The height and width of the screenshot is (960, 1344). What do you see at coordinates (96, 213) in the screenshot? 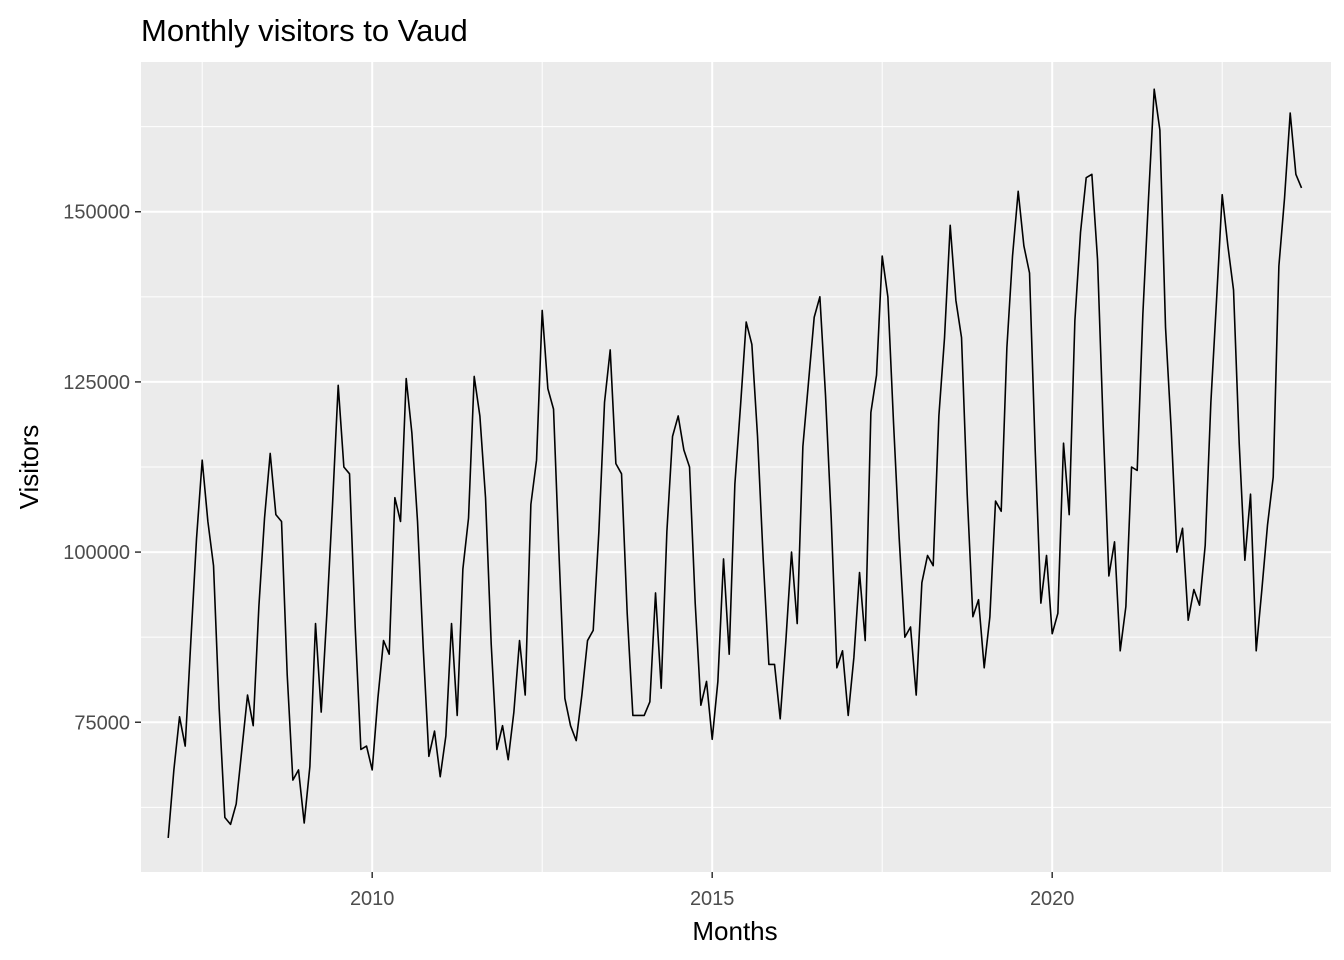
I see `y-tick-label: 150000` at bounding box center [96, 213].